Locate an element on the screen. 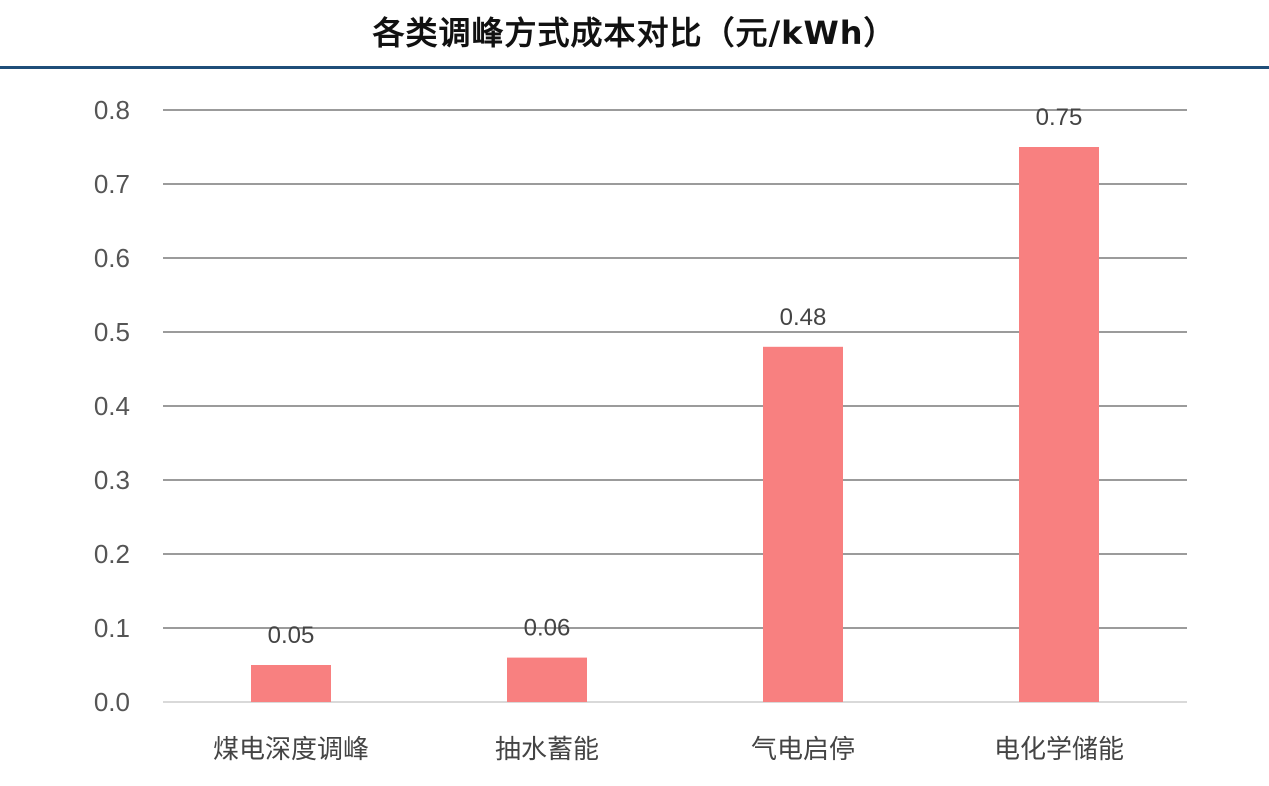 This screenshot has width=1269, height=786. x-category-label: 抽水蓄能 is located at coordinates (547, 750).